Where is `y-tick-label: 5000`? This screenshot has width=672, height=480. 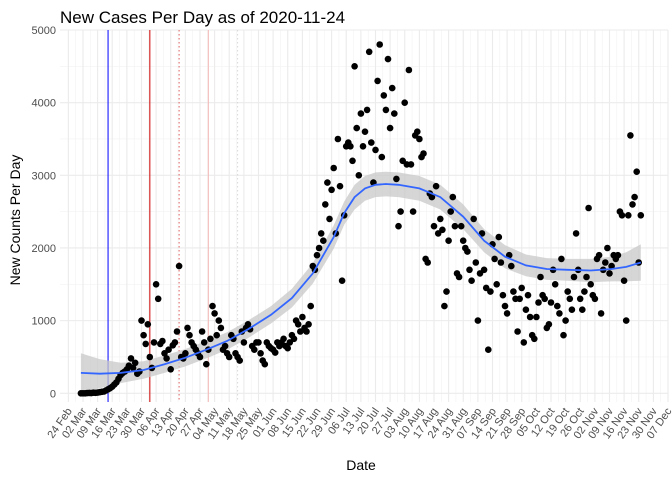 y-tick-label: 5000 is located at coordinates (44, 31).